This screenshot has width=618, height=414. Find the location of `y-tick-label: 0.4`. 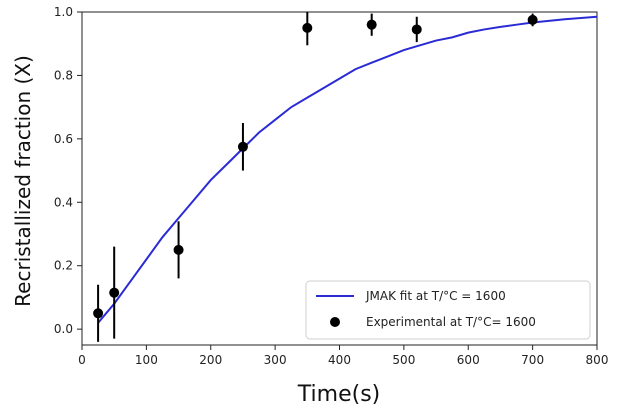

y-tick-label: 0.4 is located at coordinates (63, 202).